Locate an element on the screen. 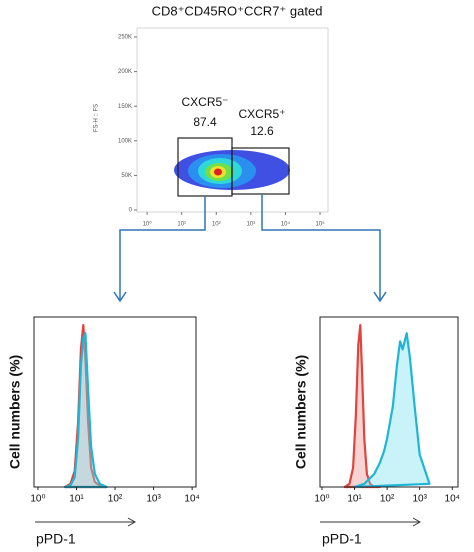 This screenshot has width=474, height=552. gate-label: CXCR5⁺ is located at coordinates (261, 114).